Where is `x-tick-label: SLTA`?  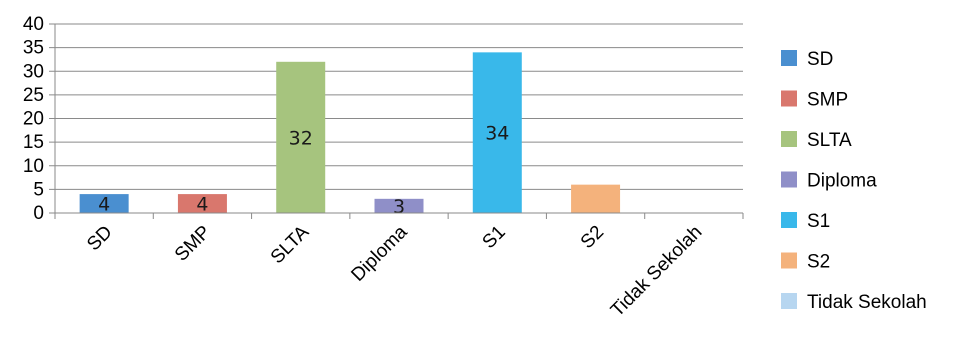
x-tick-label: SLTA is located at coordinates (290, 244).